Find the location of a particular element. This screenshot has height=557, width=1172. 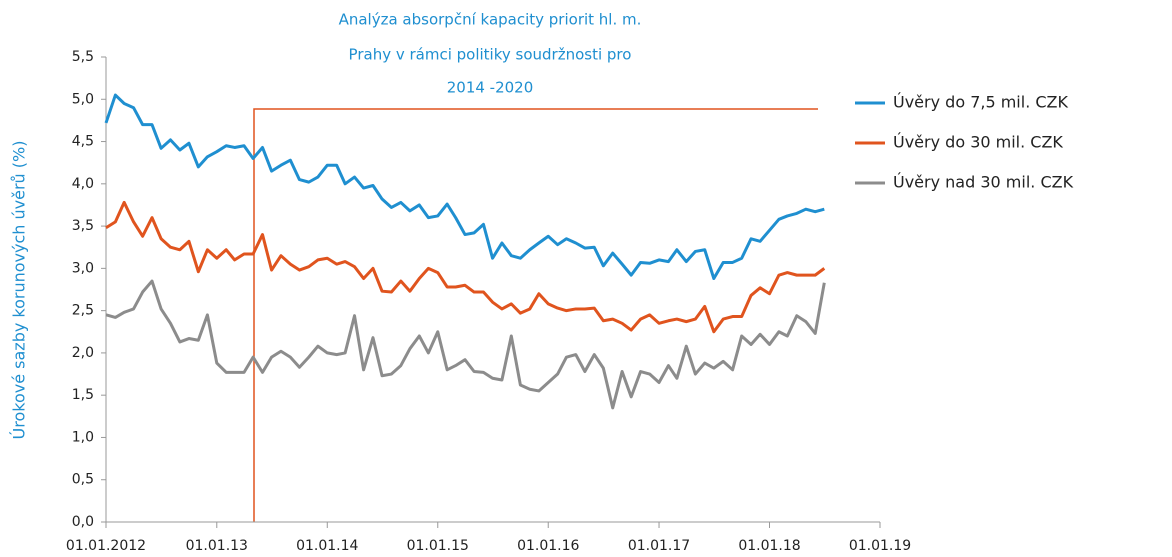

y-tick-label: 1,5 is located at coordinates (83, 395).